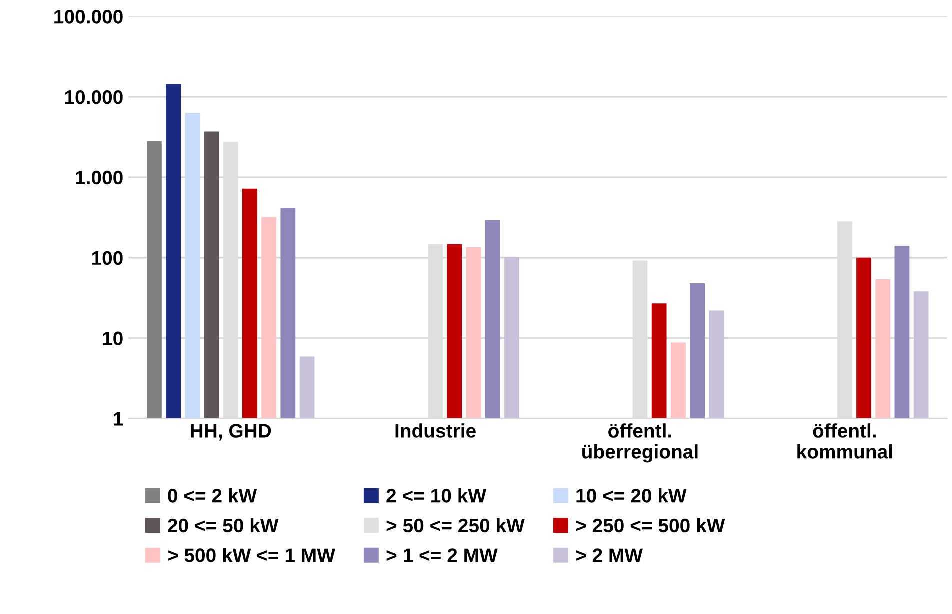 This screenshot has height=614, width=952. Describe the element at coordinates (631, 495) in the screenshot. I see `legend-label: 10 <= 20 kW` at that location.